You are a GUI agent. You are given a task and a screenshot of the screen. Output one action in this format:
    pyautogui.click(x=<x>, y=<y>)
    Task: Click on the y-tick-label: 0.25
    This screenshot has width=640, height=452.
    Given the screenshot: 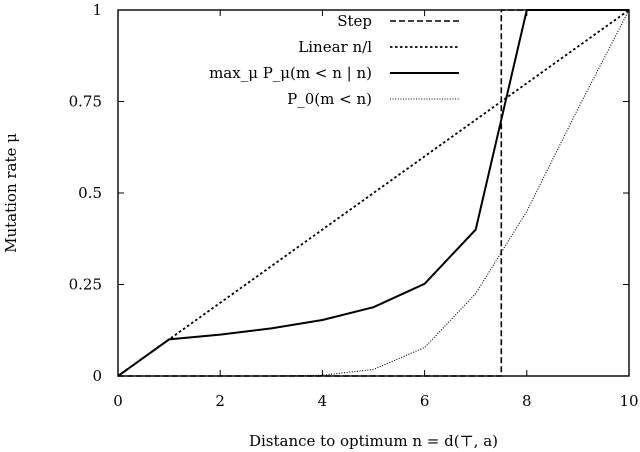 What is the action you would take?
    pyautogui.click(x=85, y=285)
    